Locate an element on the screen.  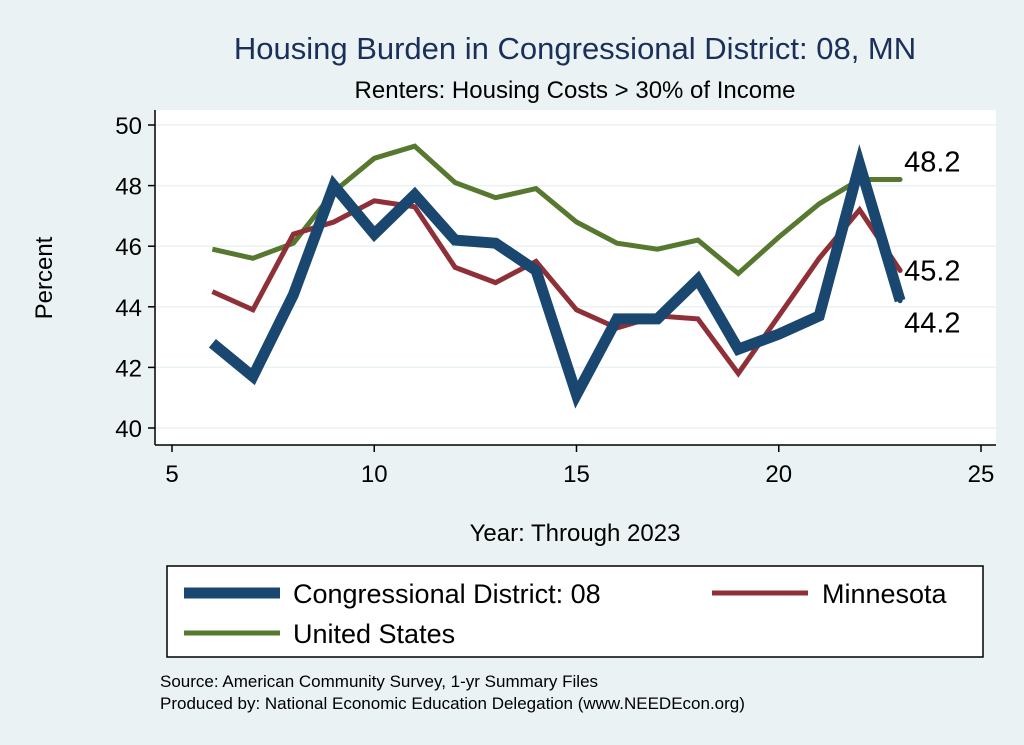
y-tick-label: 48 is located at coordinates (128, 187).